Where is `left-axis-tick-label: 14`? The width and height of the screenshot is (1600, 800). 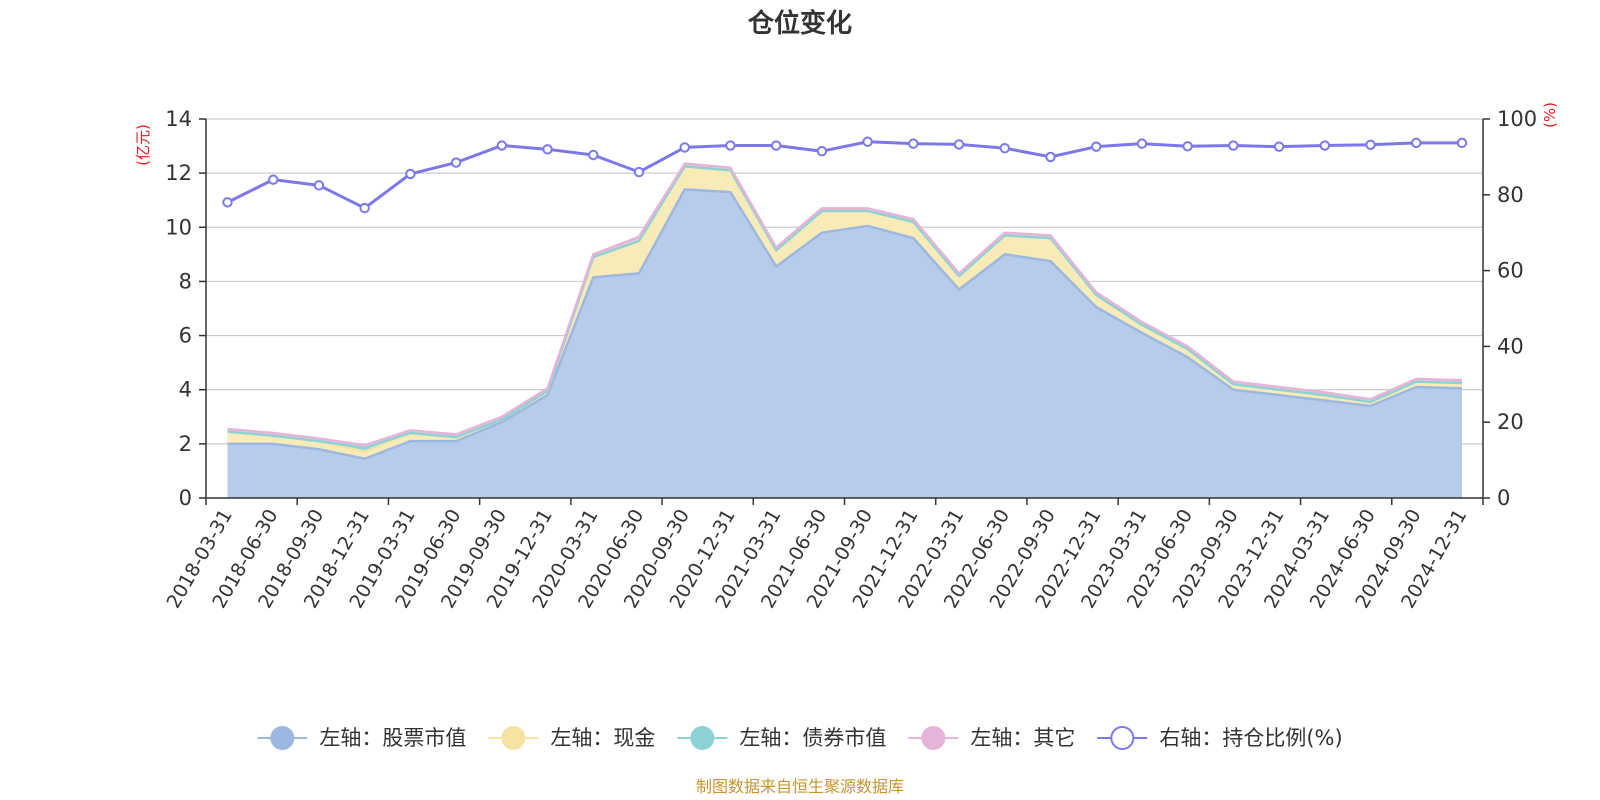
left-axis-tick-label: 14 is located at coordinates (178, 119).